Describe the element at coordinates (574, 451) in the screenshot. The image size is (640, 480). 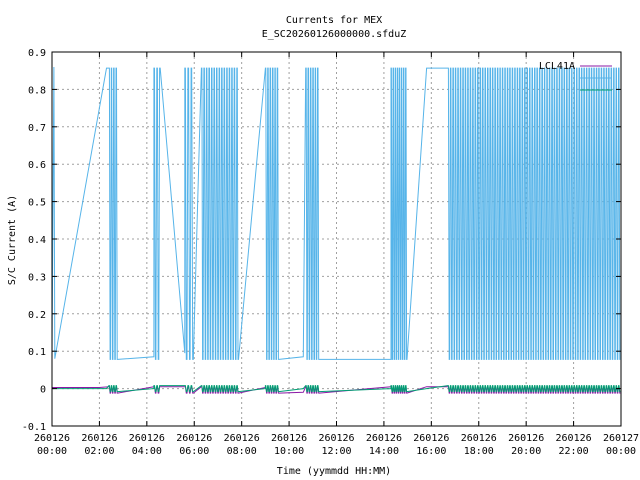
I see `x-tick-time: 22:00` at that location.